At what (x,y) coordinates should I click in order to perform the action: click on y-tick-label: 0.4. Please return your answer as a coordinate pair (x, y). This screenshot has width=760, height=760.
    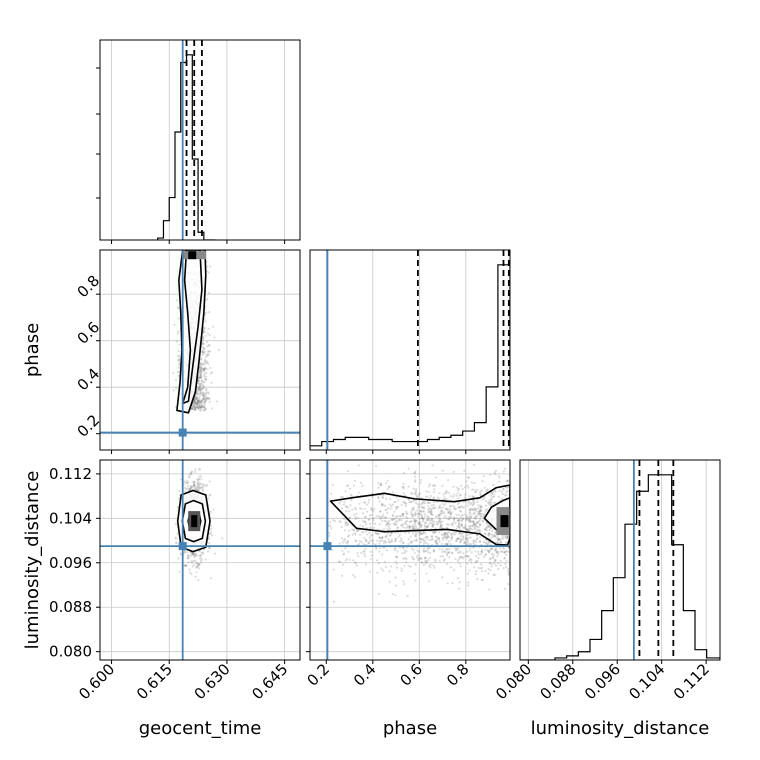
    Looking at the image, I should click on (89, 380).